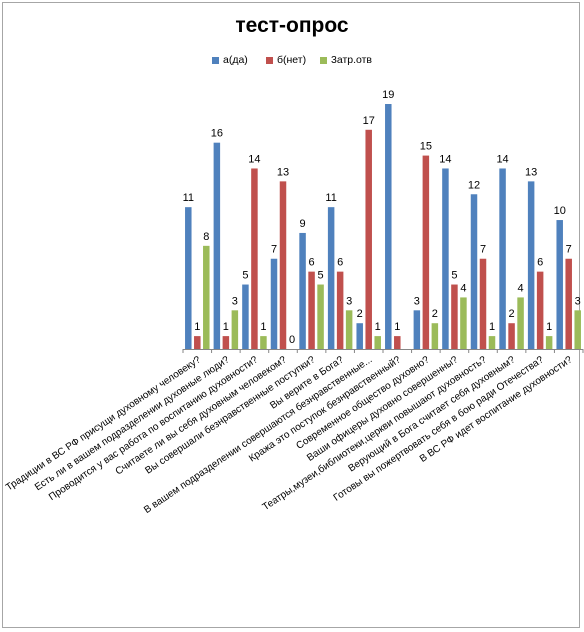 The width and height of the screenshot is (584, 632). What do you see at coordinates (445, 159) in the screenshot?
I see `data-label-series-1-cat-10: 14` at bounding box center [445, 159].